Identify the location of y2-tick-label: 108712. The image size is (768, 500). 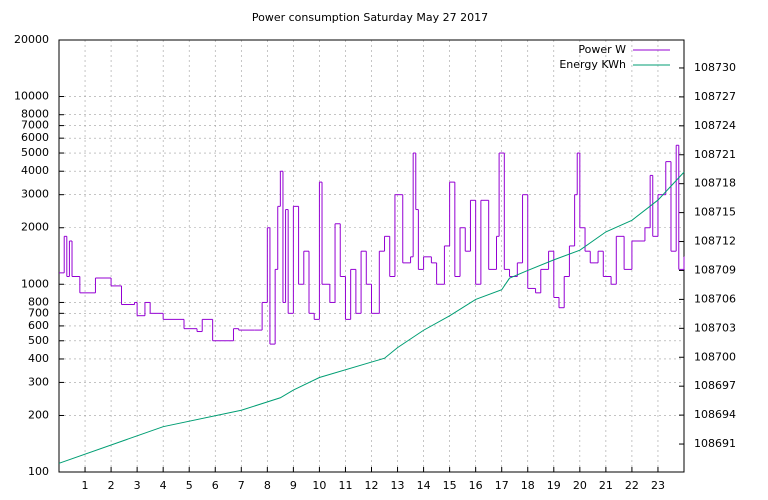
(715, 241).